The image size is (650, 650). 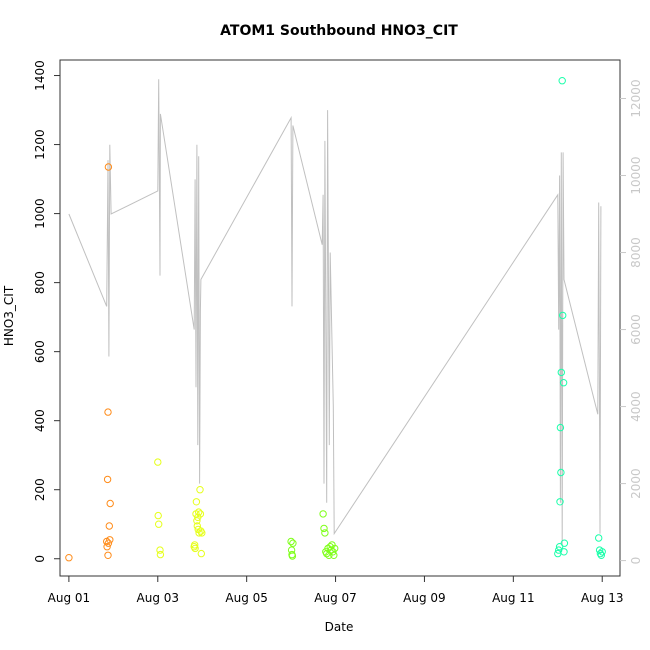 What do you see at coordinates (602, 598) in the screenshot?
I see `x-tick-label: Aug 13` at bounding box center [602, 598].